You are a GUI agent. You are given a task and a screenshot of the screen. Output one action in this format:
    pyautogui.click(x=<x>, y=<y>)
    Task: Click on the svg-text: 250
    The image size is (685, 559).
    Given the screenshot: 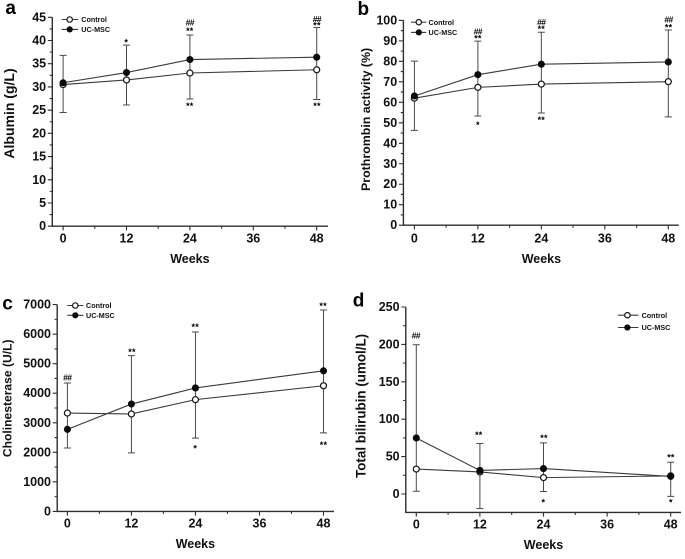 What is the action you would take?
    pyautogui.click(x=389, y=307)
    